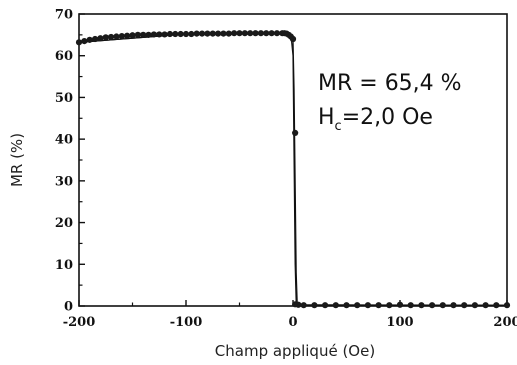 The height and width of the screenshot is (365, 517). What do you see at coordinates (17, 160) in the screenshot?
I see `y-axis-label: MR (%)` at bounding box center [17, 160].